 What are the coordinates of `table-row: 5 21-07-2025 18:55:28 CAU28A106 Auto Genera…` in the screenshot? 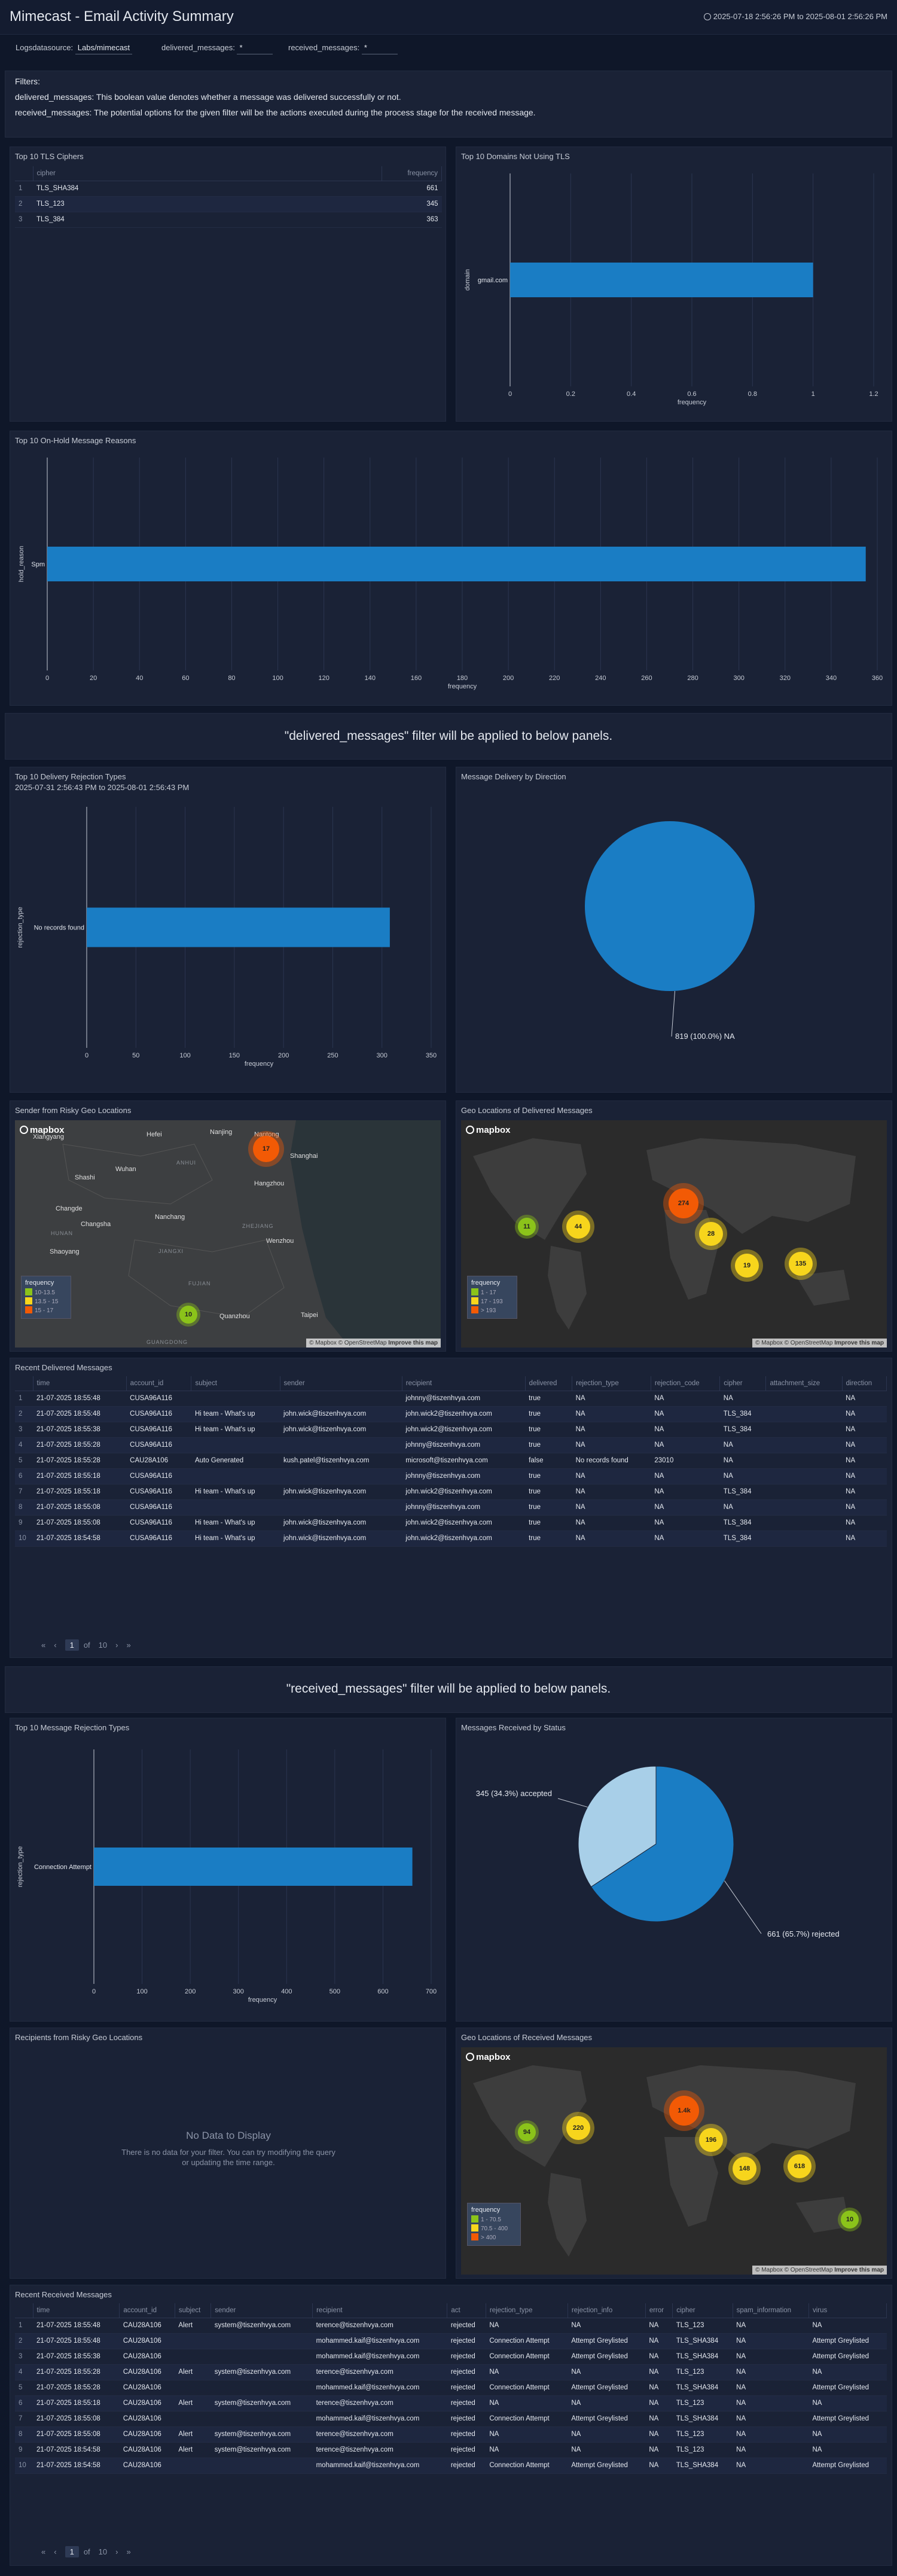 It's located at (451, 1461).